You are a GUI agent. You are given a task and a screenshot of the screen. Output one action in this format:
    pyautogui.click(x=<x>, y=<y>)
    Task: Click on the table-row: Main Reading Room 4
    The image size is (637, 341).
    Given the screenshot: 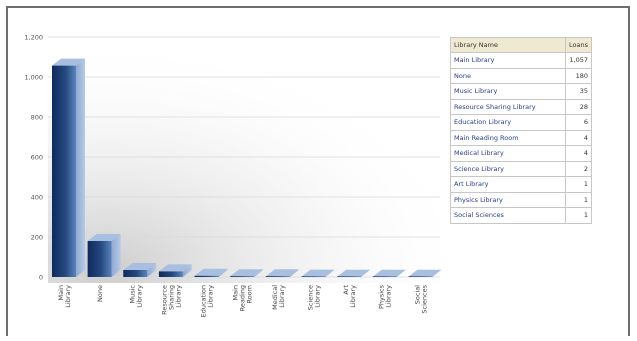 What is the action you would take?
    pyautogui.click(x=521, y=137)
    